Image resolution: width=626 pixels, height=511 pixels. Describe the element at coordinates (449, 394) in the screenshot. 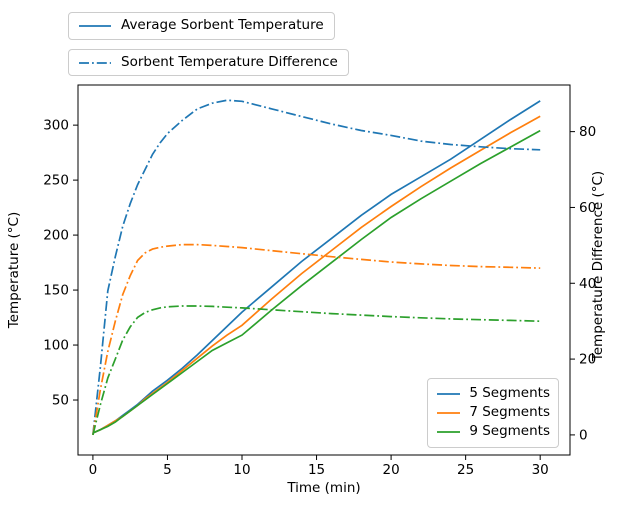

I see `blue-line-sample-icon` at that location.